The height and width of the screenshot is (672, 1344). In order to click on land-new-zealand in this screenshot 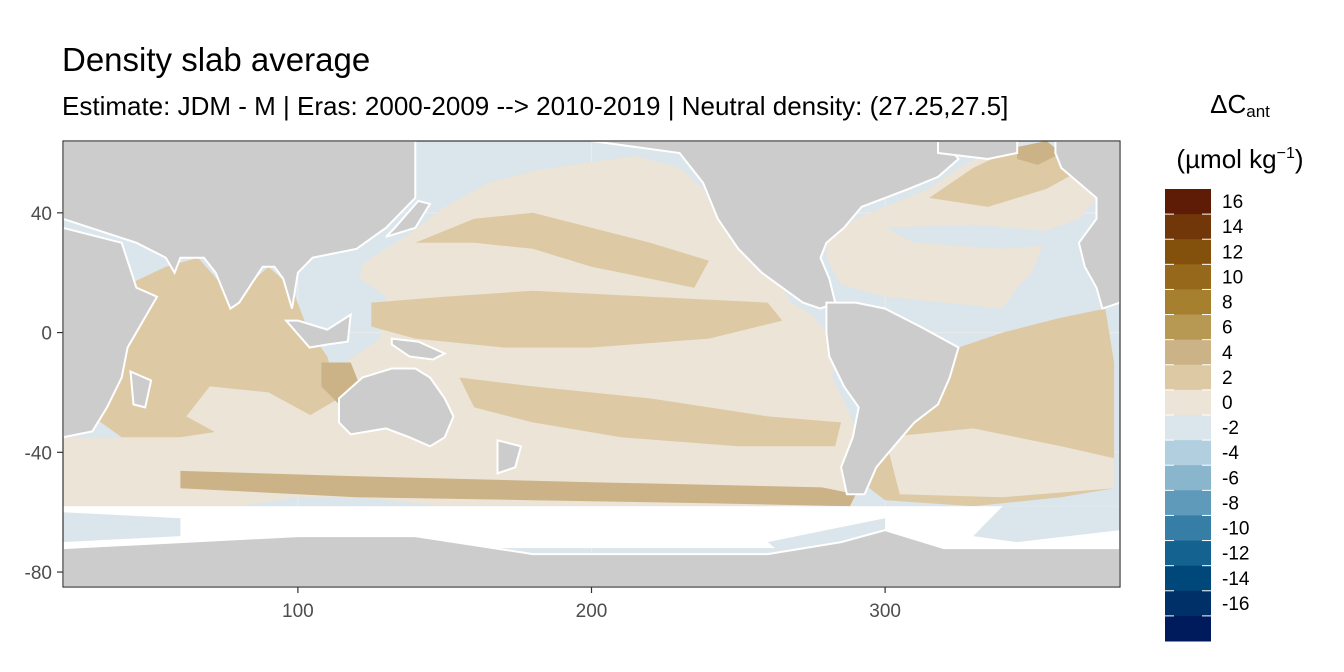, I will do `click(509, 457)`.